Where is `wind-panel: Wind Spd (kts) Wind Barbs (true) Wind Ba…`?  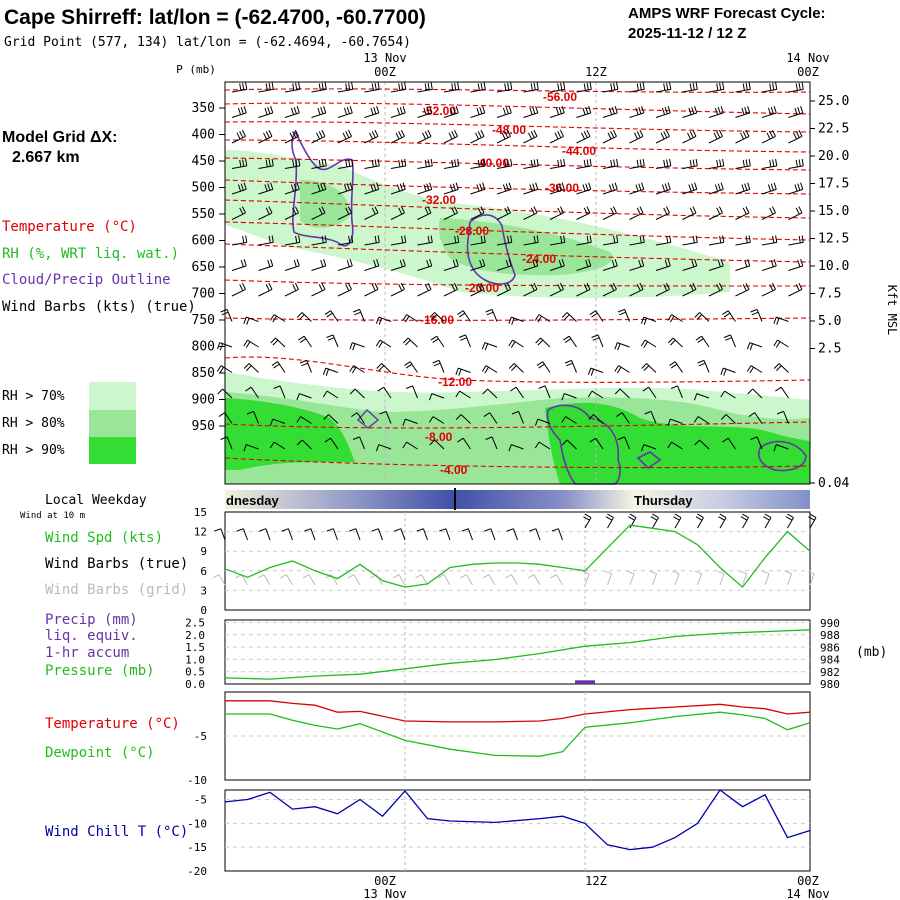 wind-panel: Wind Spd (kts) Wind Barbs (true) Wind Ba… is located at coordinates (431, 561).